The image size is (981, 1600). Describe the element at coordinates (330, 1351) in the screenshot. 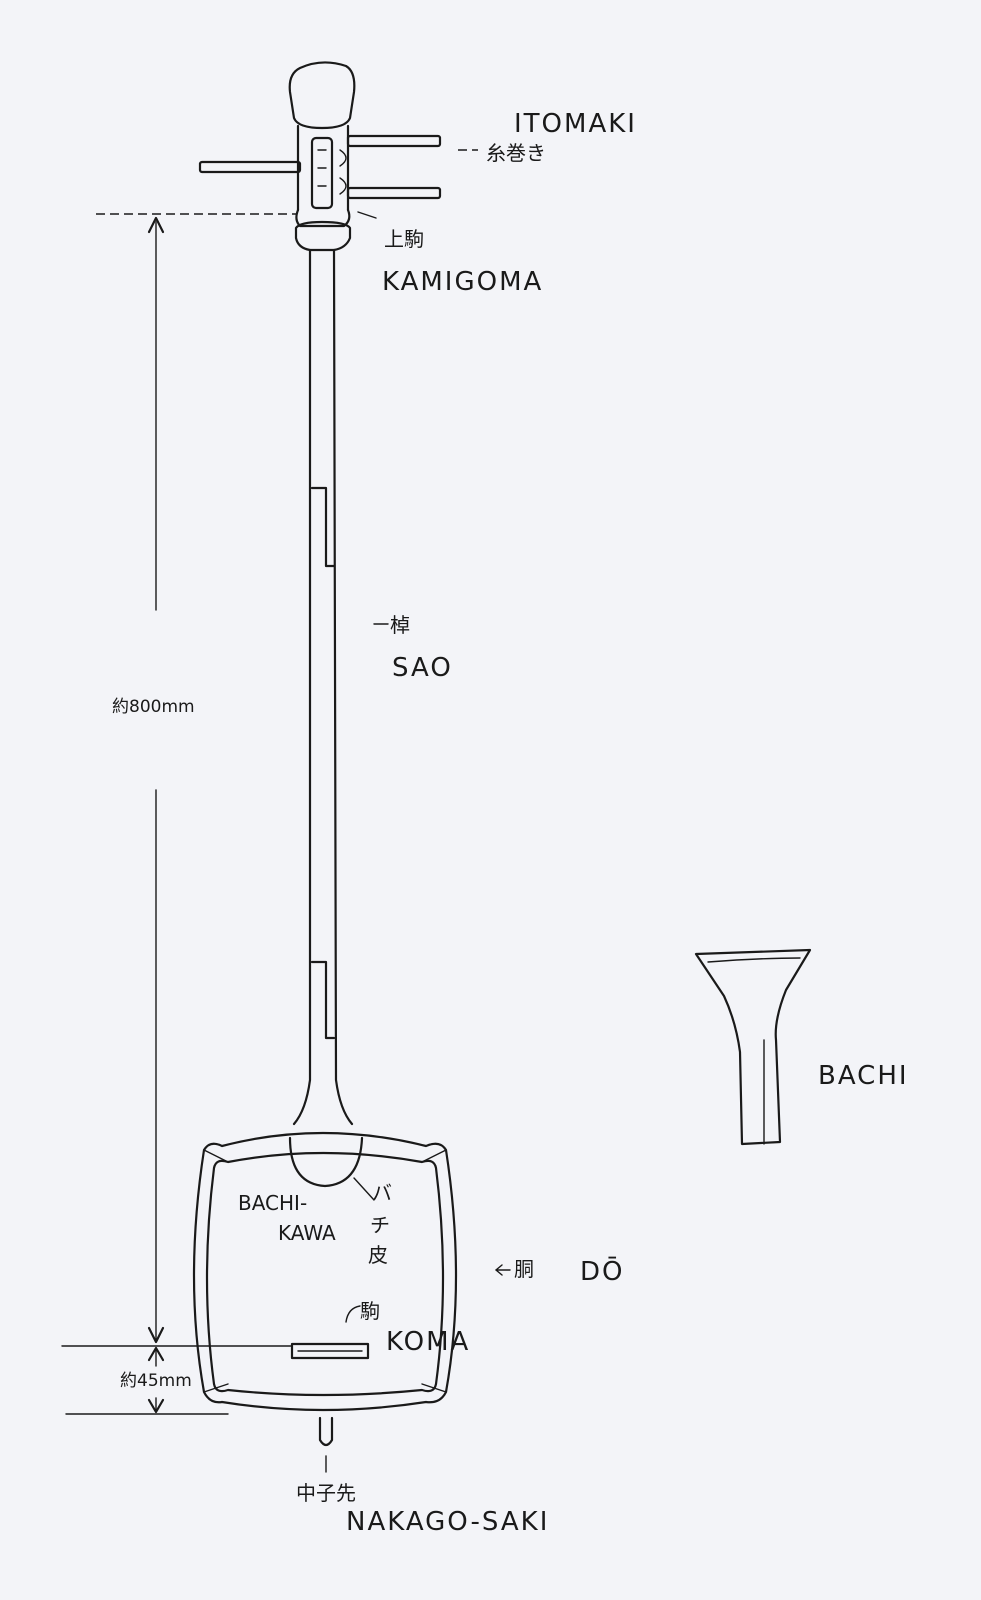

I see `koma-bridge` at that location.